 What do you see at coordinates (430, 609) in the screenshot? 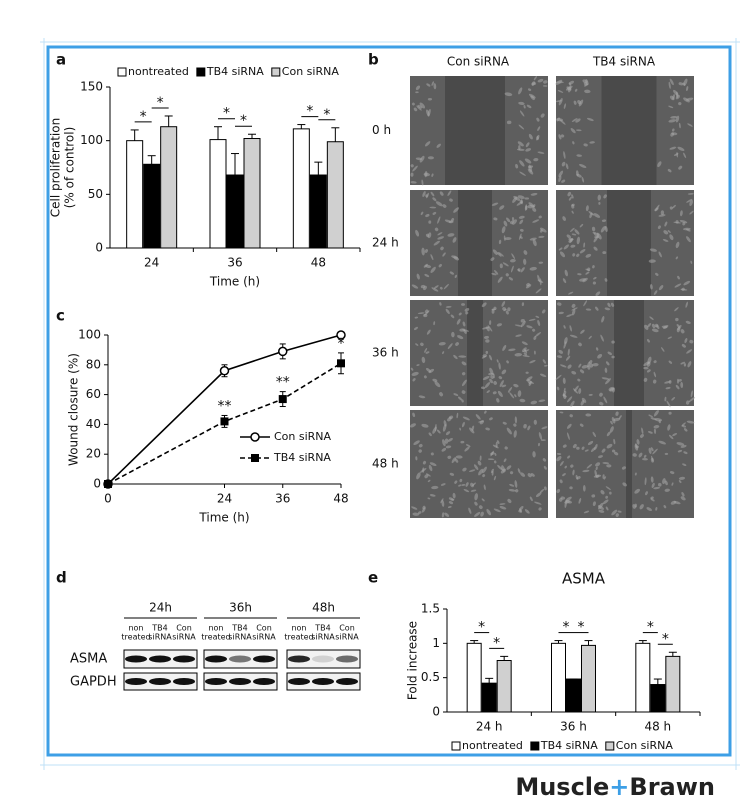
I see `y-tick-label: 1.5` at bounding box center [430, 609].